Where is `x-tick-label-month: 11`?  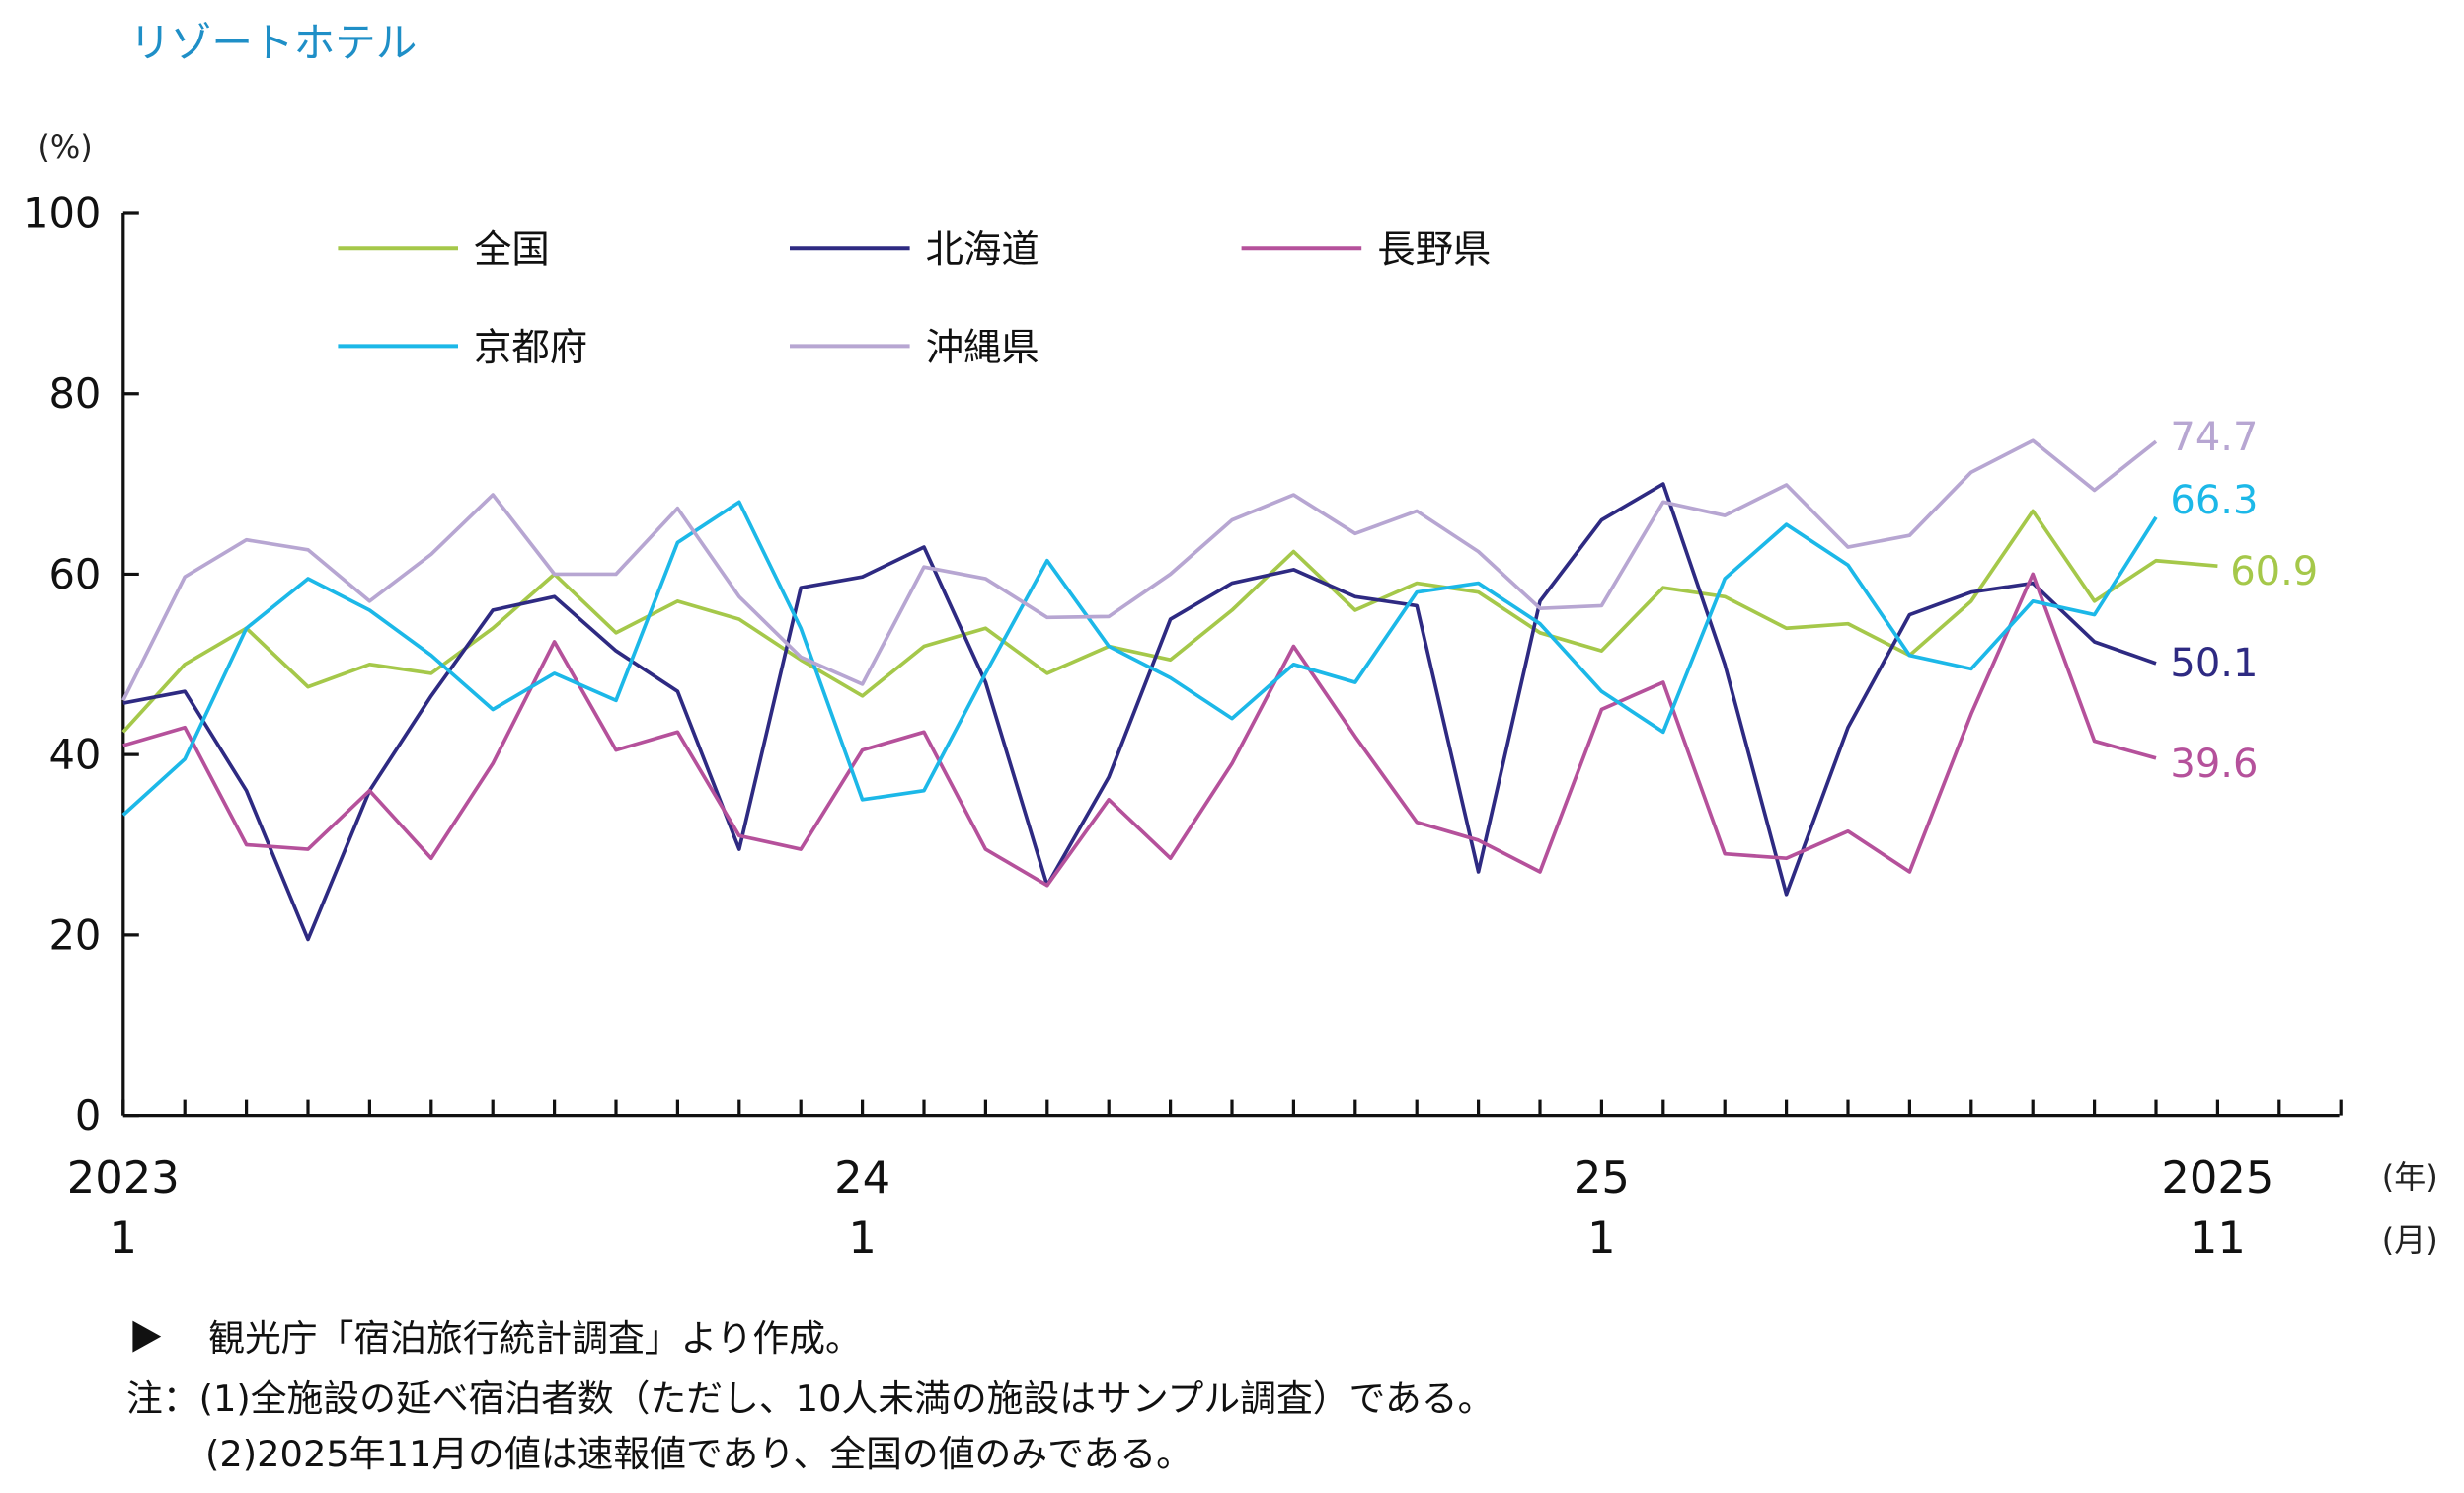 x-tick-label-month: 11 is located at coordinates (2218, 1238).